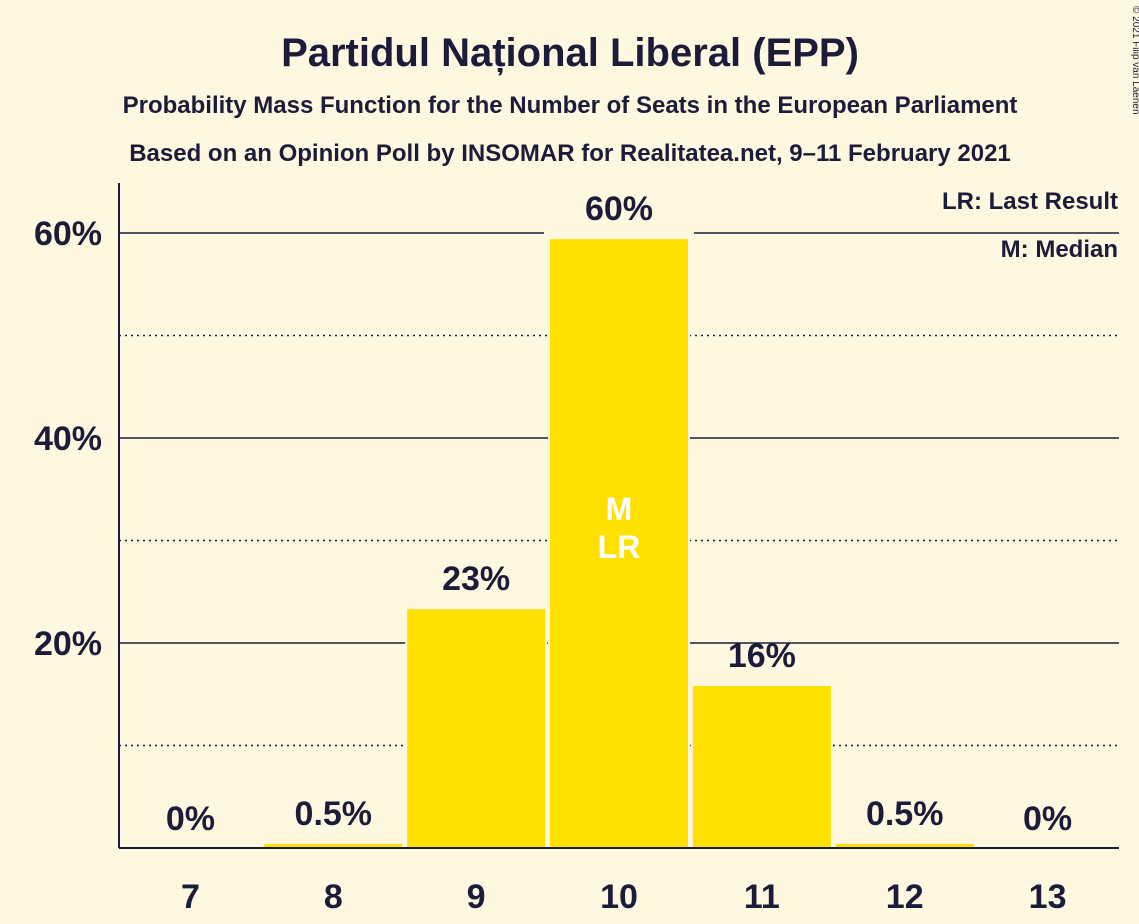 This screenshot has height=924, width=1139. Describe the element at coordinates (1134, 60) in the screenshot. I see `copyright-notice: © 2021 Filip van Laenen` at that location.